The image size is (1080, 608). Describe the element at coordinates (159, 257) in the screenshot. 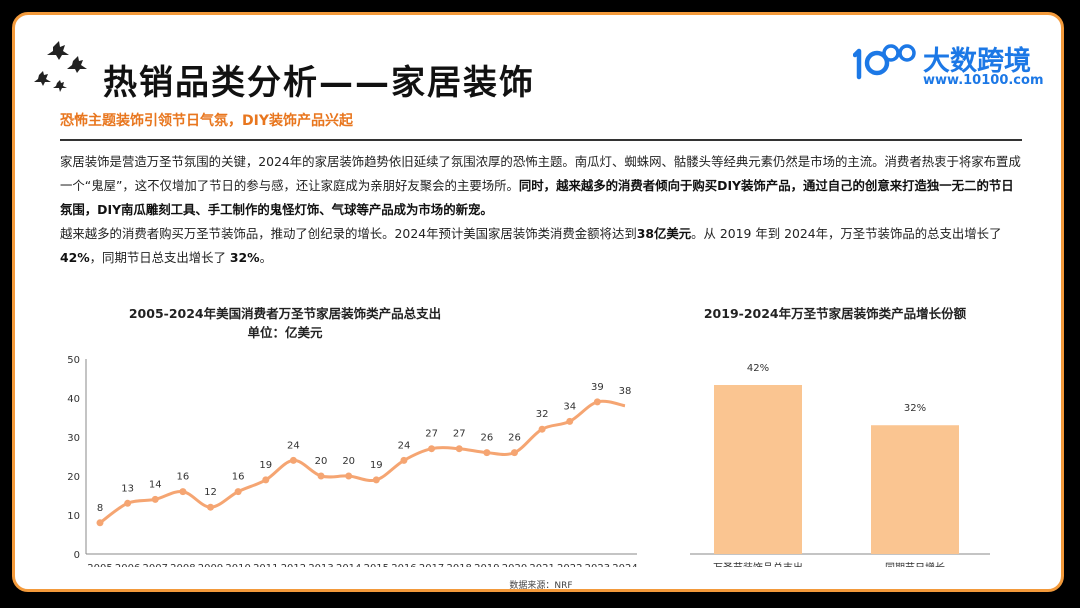

I see `paragraph-2-text-3: ，同期节日总支出增长了` at that location.